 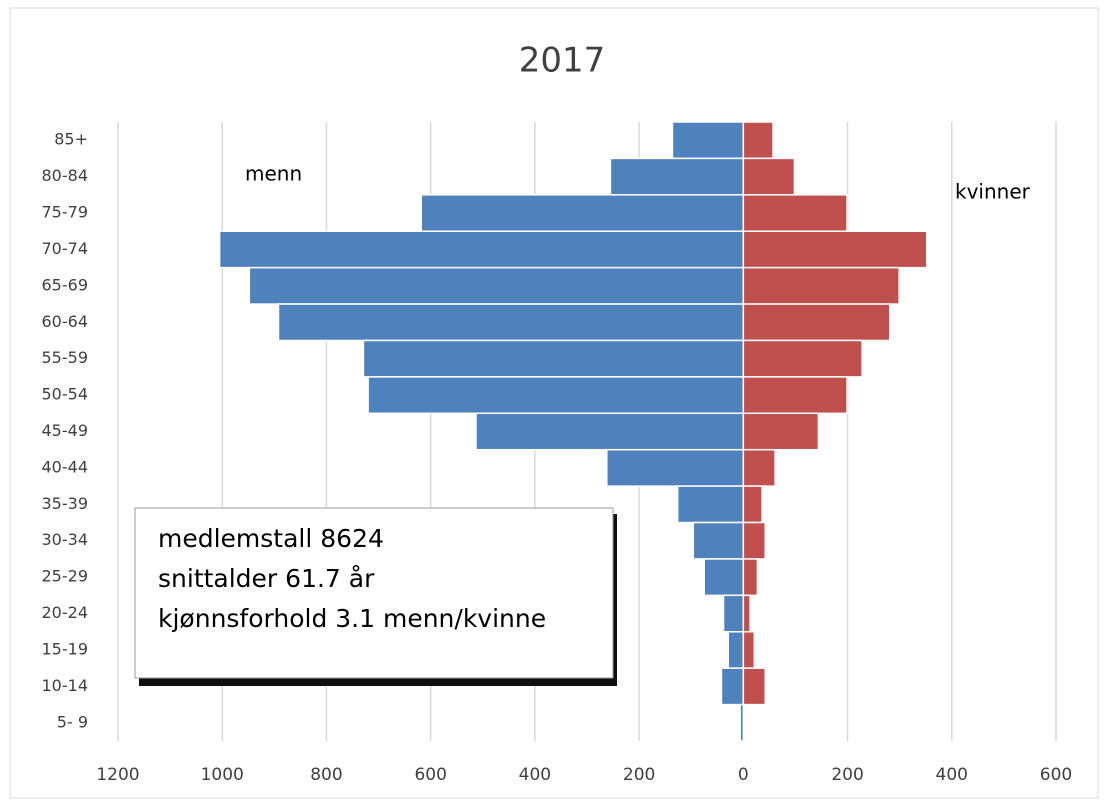 I want to click on chart-title: 2017, so click(x=562, y=61).